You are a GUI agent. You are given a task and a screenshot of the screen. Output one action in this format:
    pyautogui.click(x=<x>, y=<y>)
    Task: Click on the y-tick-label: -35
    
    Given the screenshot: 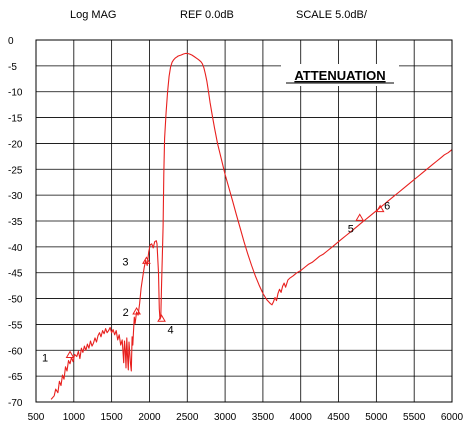 What is the action you would take?
    pyautogui.click(x=15, y=222)
    